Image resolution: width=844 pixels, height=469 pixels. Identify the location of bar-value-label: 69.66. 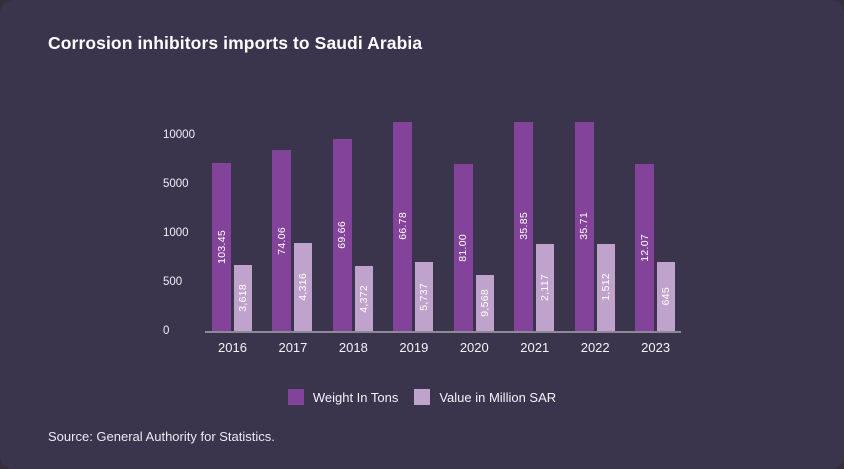
(342, 235).